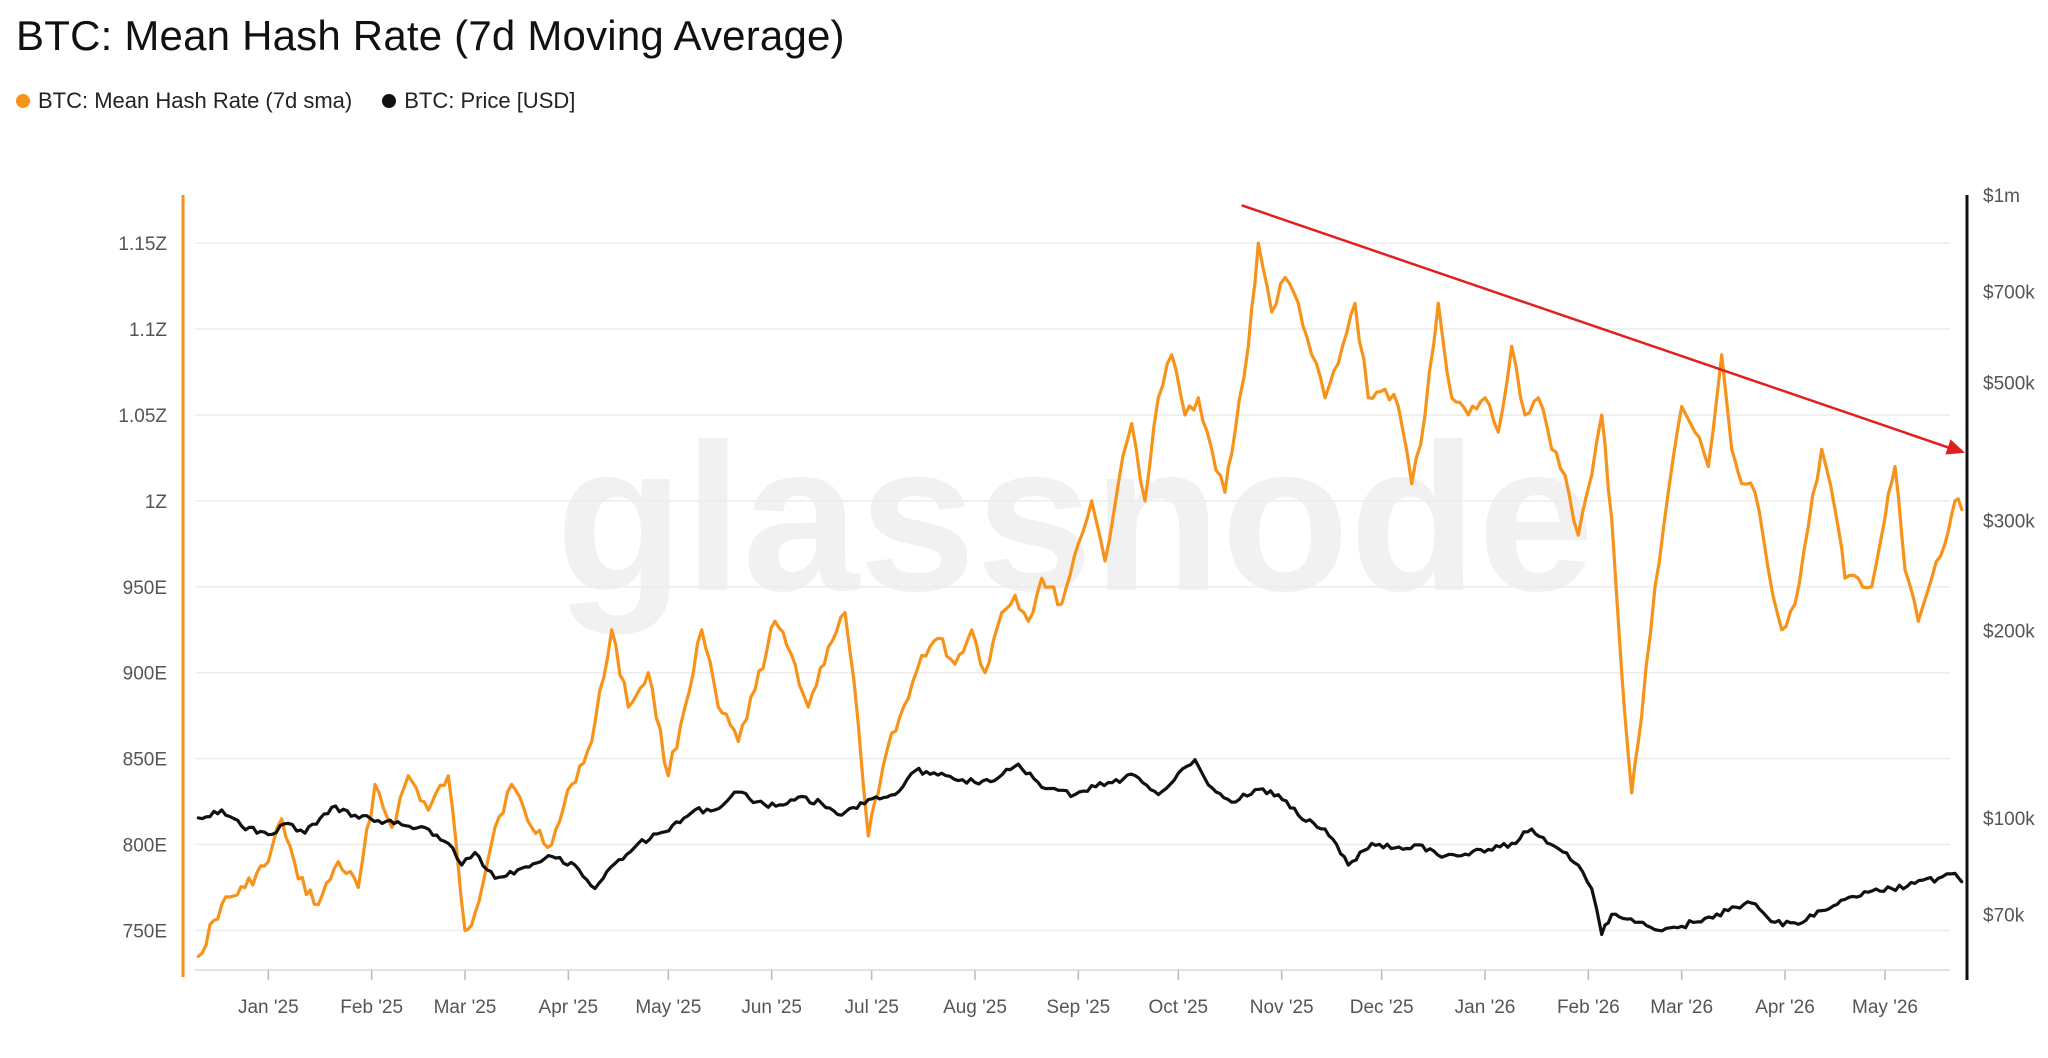 This screenshot has width=2048, height=1058. Describe the element at coordinates (1282, 1007) in the screenshot. I see `x-tick-label: Nov '25` at that location.